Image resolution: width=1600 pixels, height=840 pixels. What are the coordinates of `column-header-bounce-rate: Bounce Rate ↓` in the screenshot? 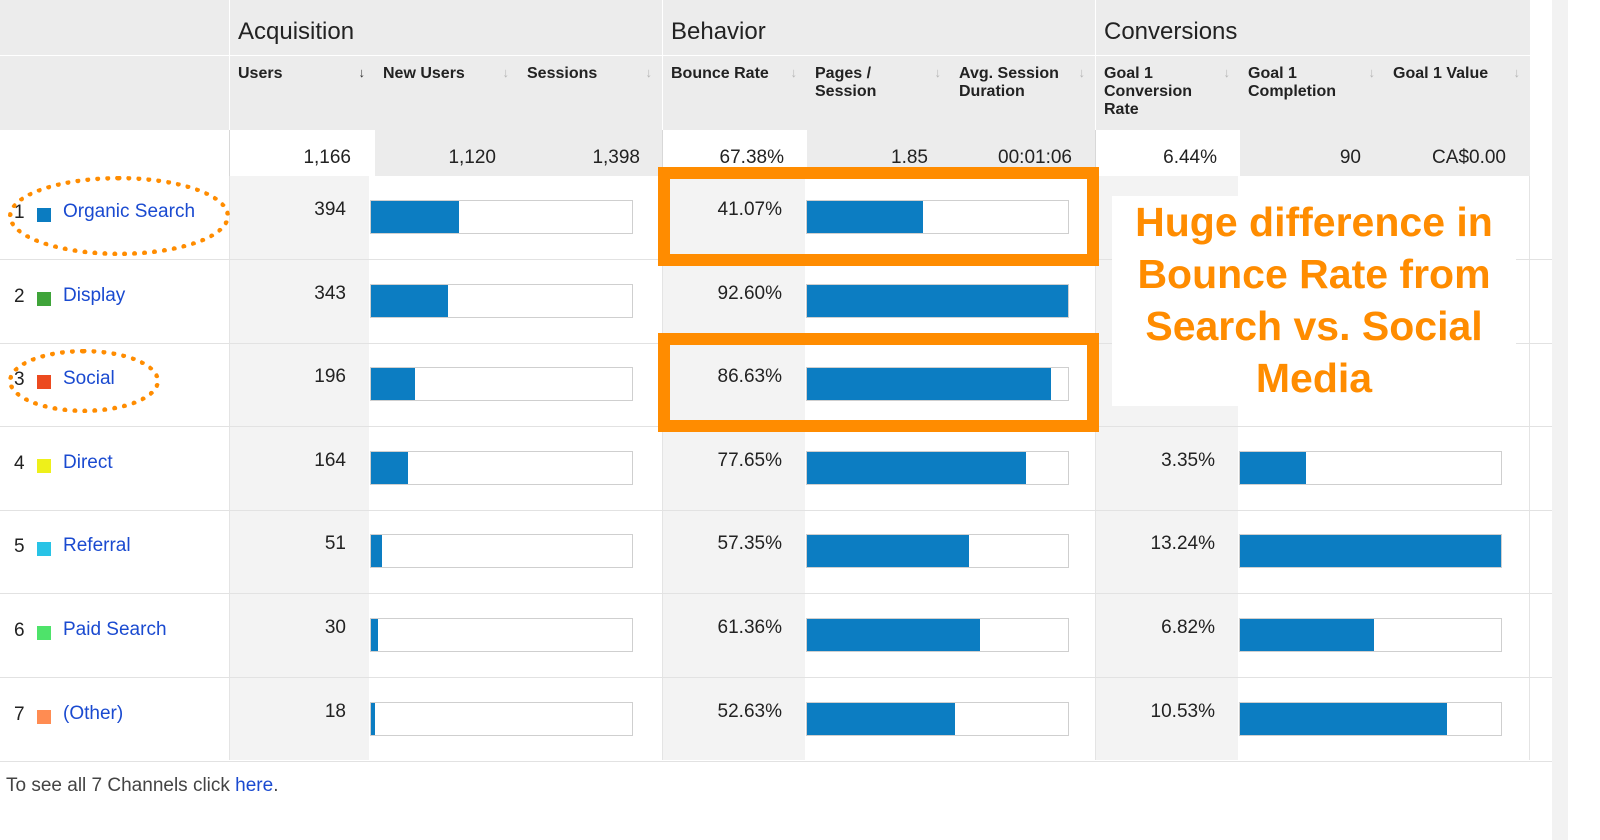 It's located at (735, 93).